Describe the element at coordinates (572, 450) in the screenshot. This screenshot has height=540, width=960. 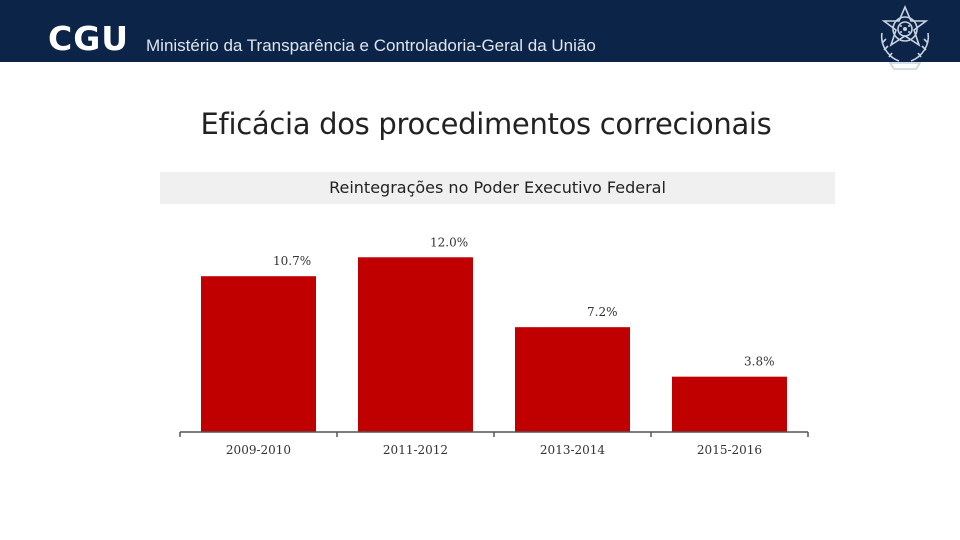
I see `category-label: 2013-2014` at that location.